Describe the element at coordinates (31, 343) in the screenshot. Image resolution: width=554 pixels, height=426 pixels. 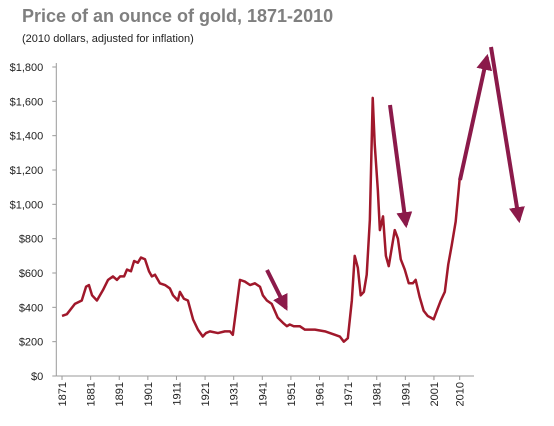
I see `y-tick-label: $200` at that location.